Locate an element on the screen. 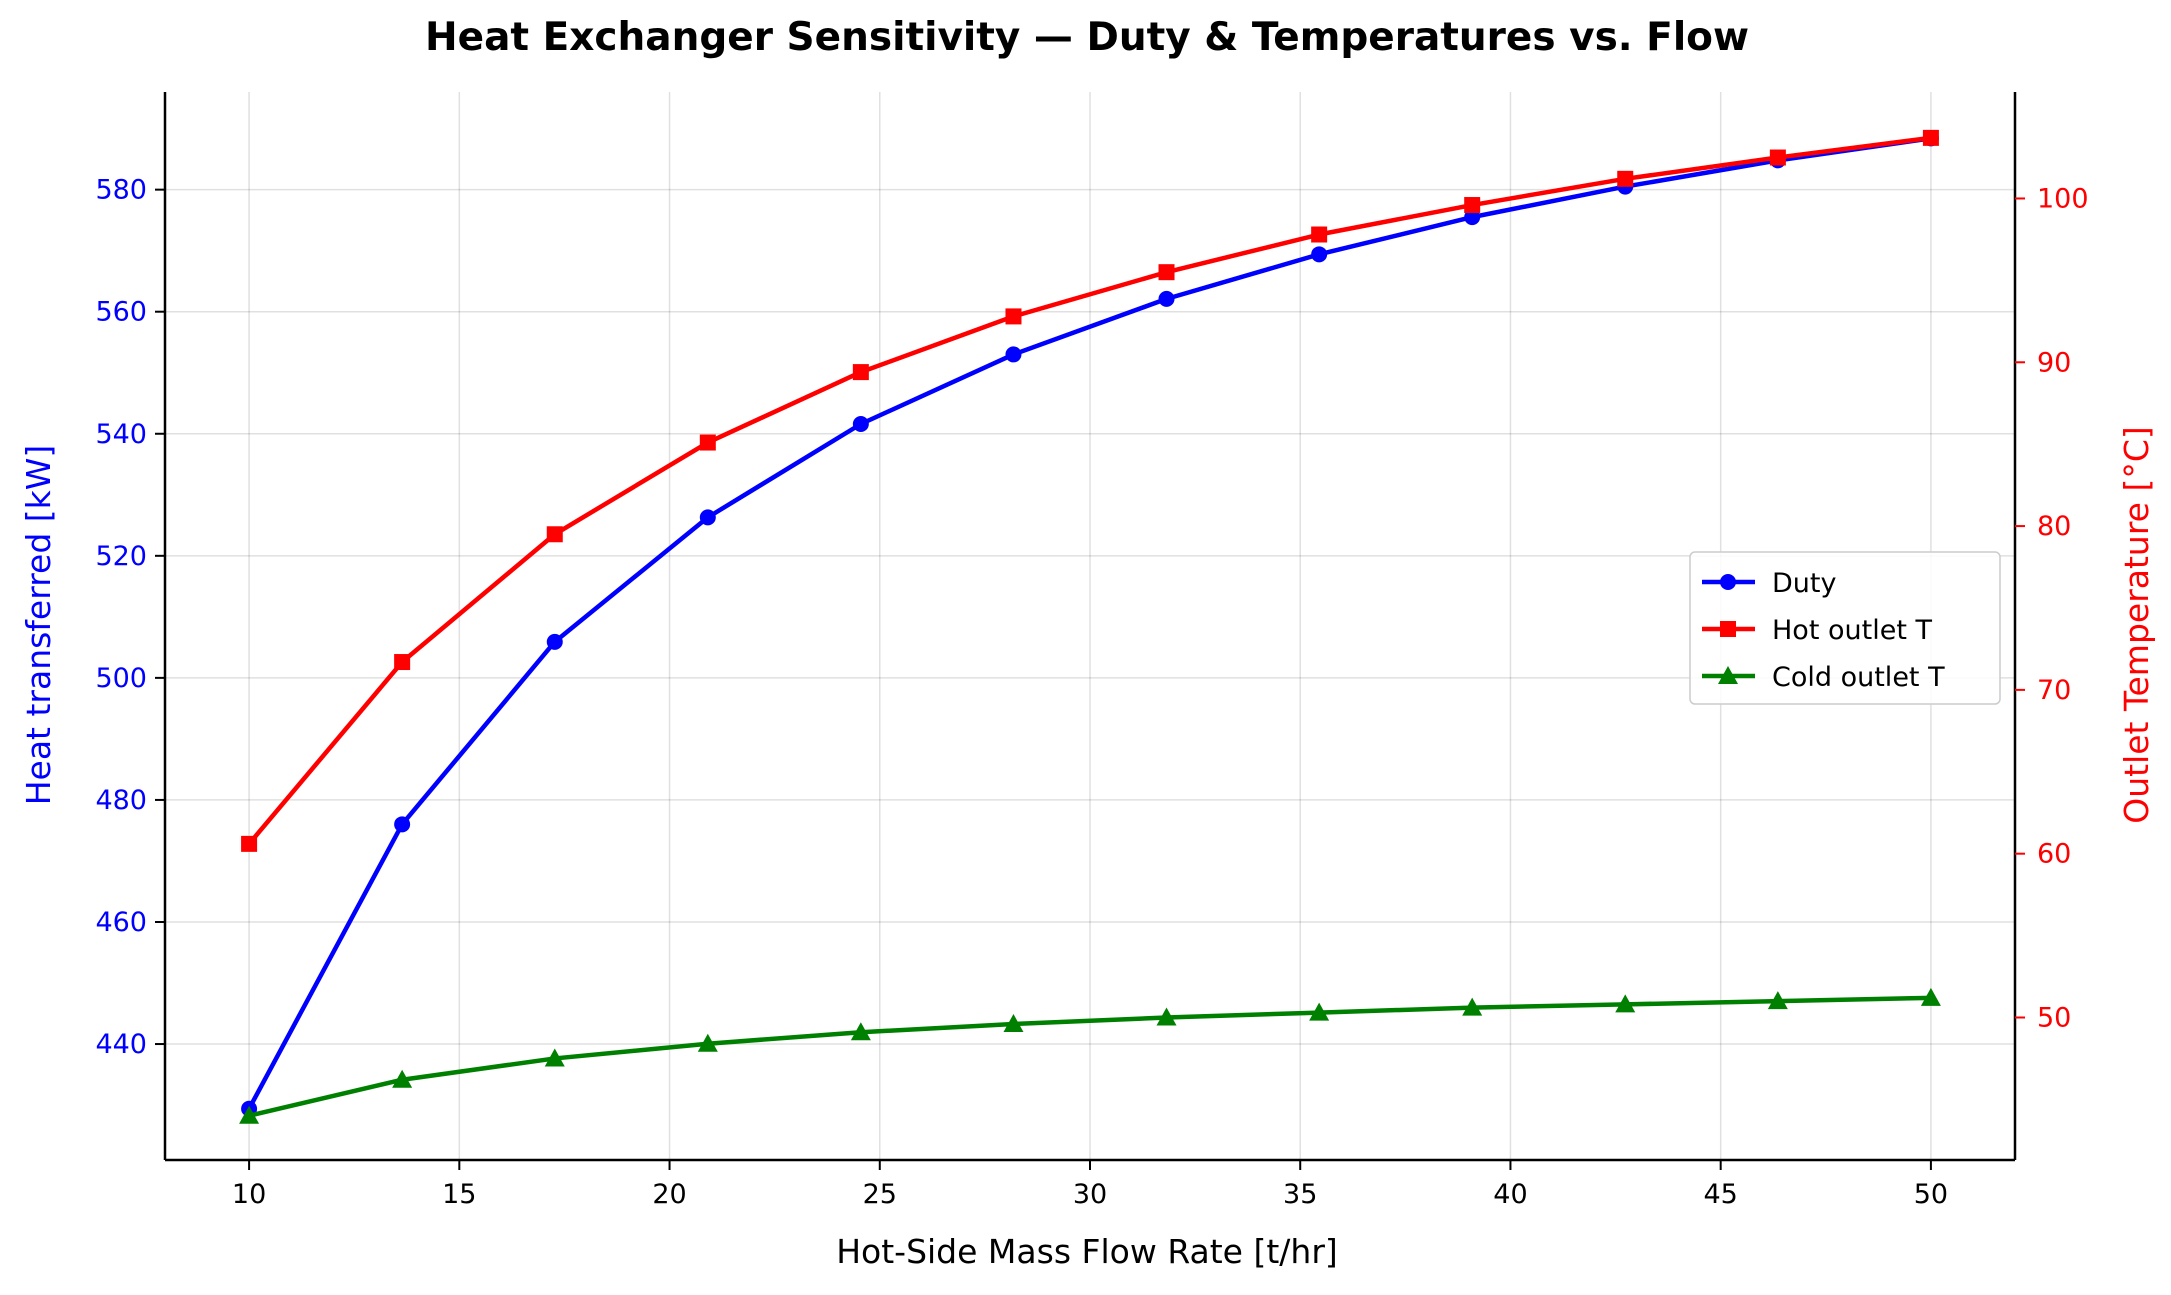 This screenshot has height=1295, width=2171. y-tick-label-right: 50 is located at coordinates (2054, 1017).